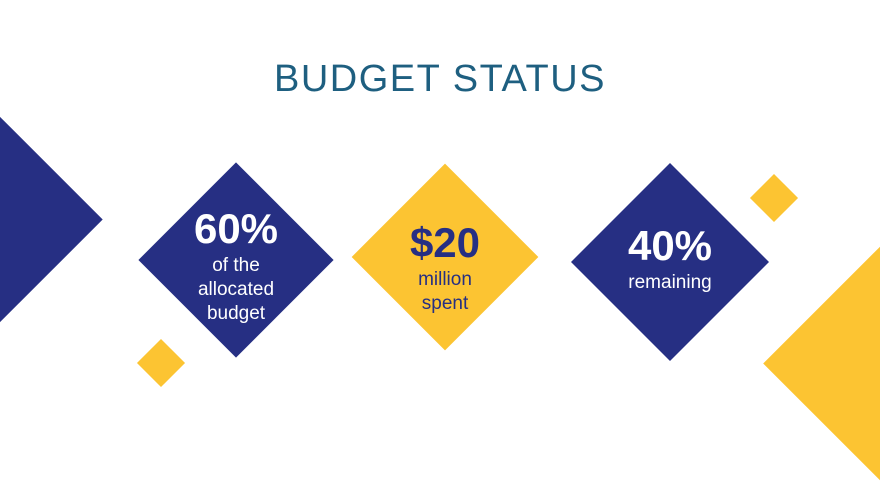 This screenshot has width=880, height=495. Describe the element at coordinates (445, 303) in the screenshot. I see `stat-label-line: spent` at that location.